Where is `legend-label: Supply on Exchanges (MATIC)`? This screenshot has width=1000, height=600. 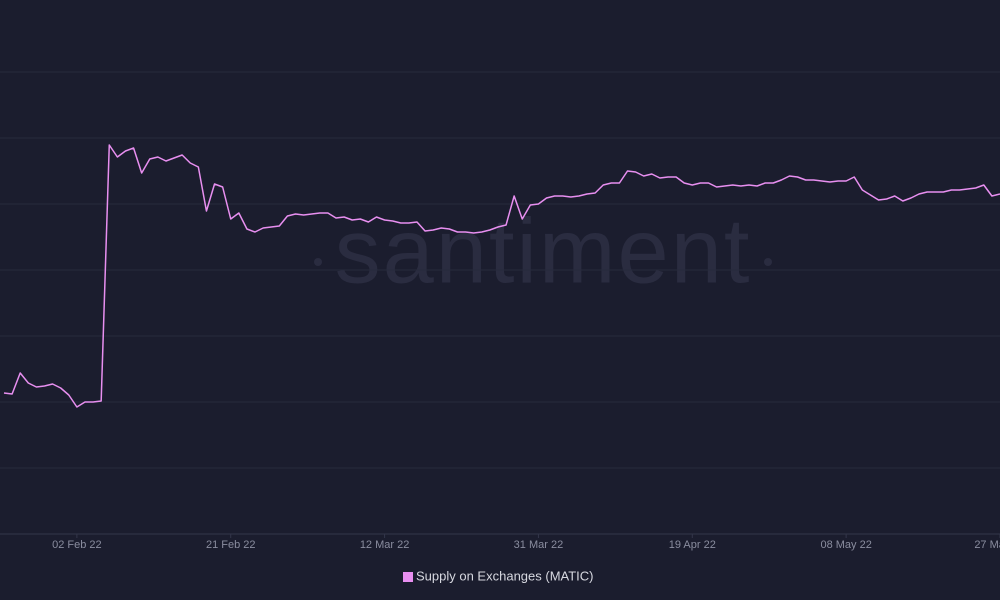 legend-label: Supply on Exchanges (MATIC) is located at coordinates (505, 575).